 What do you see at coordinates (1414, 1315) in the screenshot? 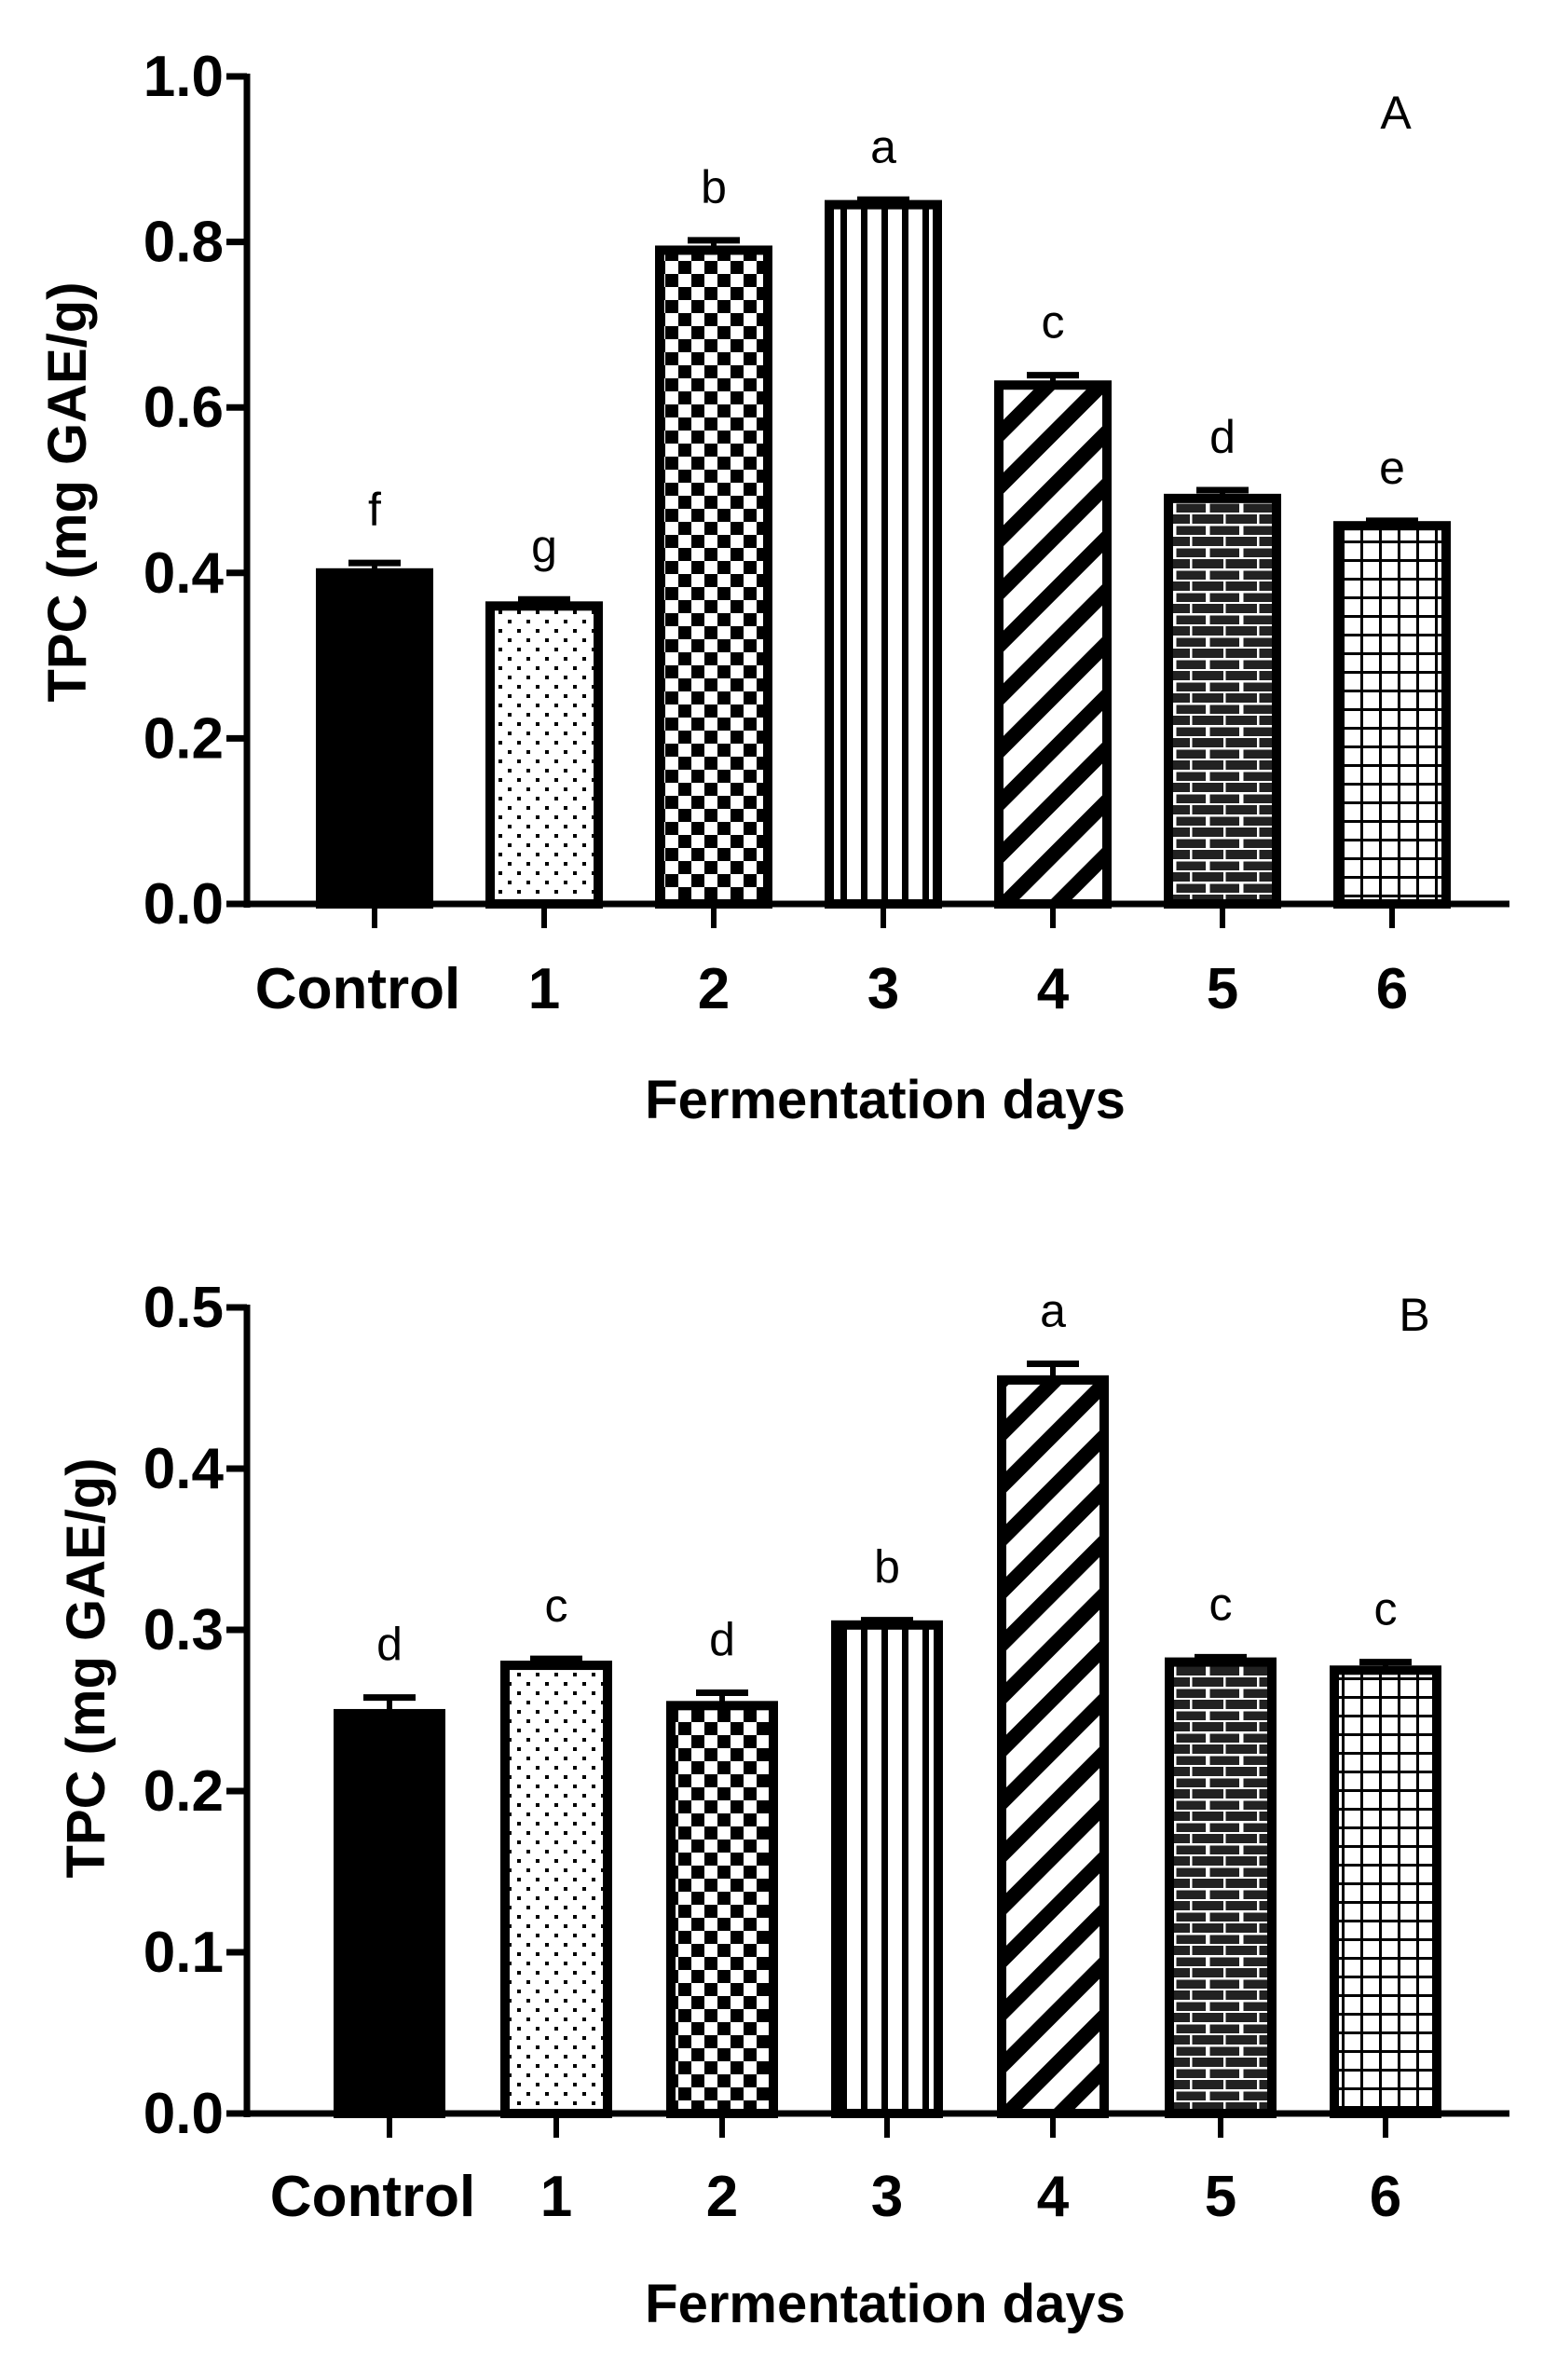
I see `panel-label-b: B` at bounding box center [1414, 1315].